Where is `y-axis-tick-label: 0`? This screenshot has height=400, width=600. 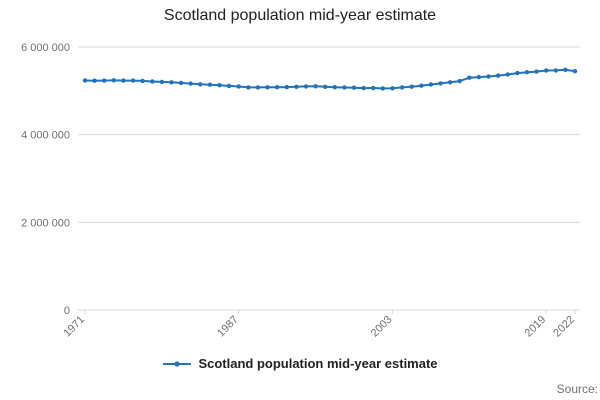 y-axis-tick-label: 0 is located at coordinates (67, 311).